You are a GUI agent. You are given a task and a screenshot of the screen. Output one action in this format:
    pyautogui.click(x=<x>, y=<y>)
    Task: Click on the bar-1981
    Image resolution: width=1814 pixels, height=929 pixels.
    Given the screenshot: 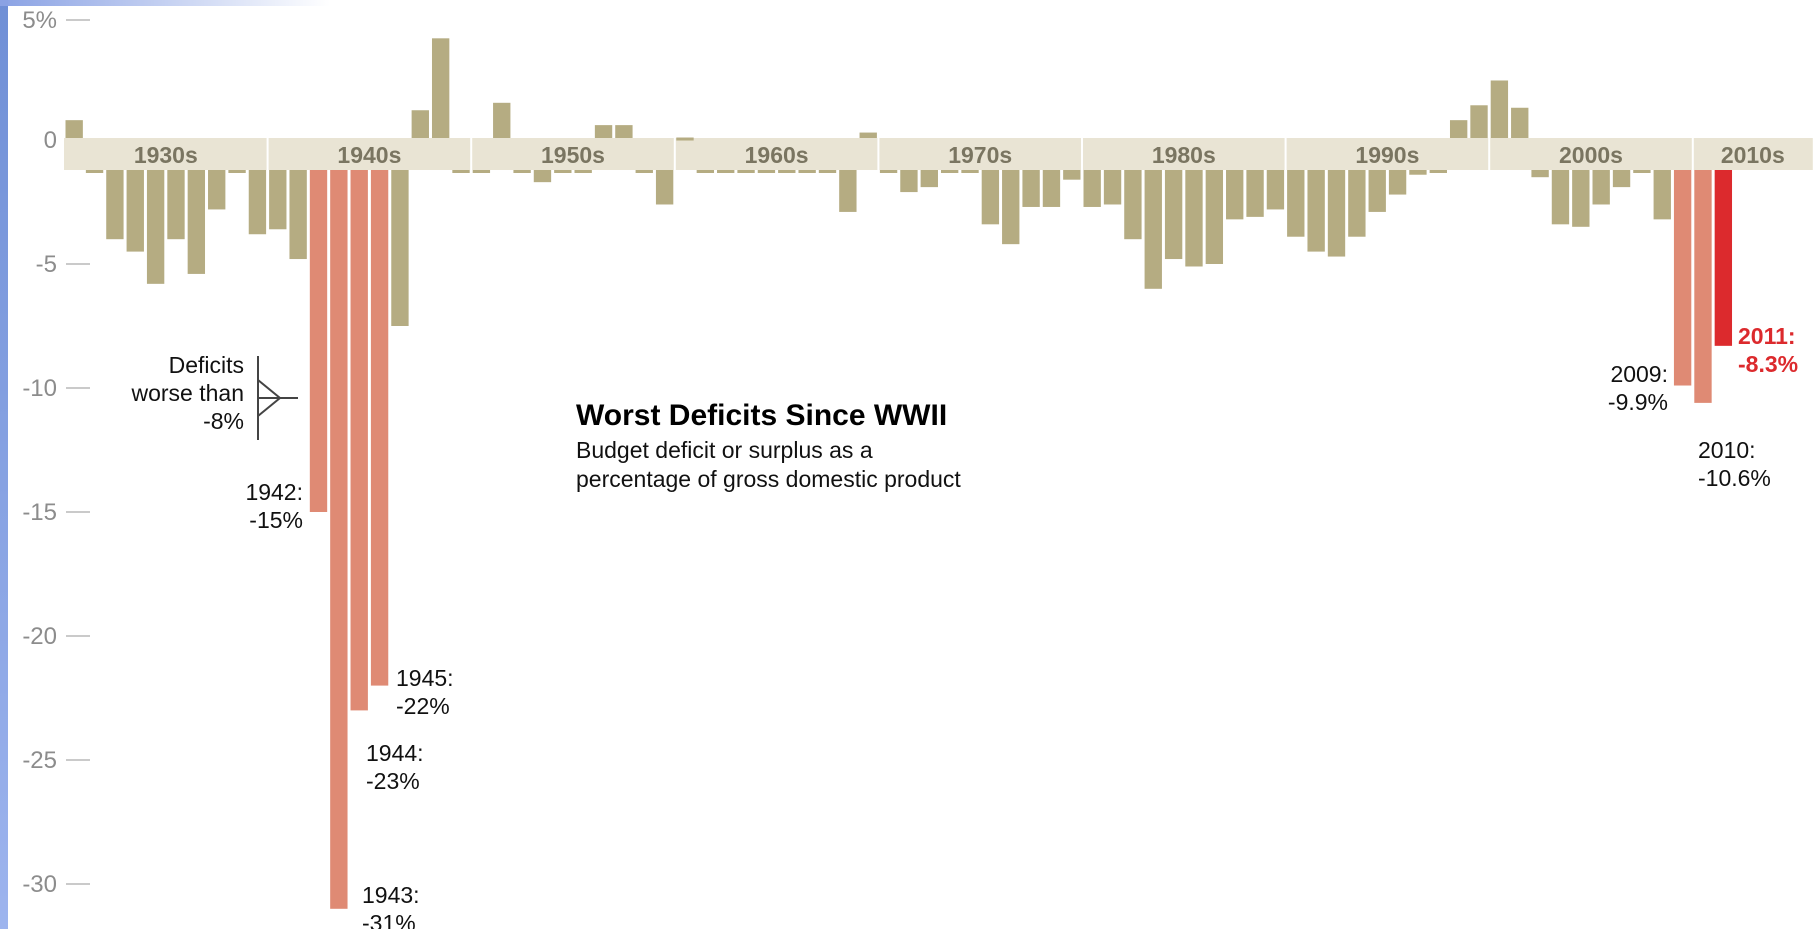 What is the action you would take?
    pyautogui.click(x=1112, y=187)
    